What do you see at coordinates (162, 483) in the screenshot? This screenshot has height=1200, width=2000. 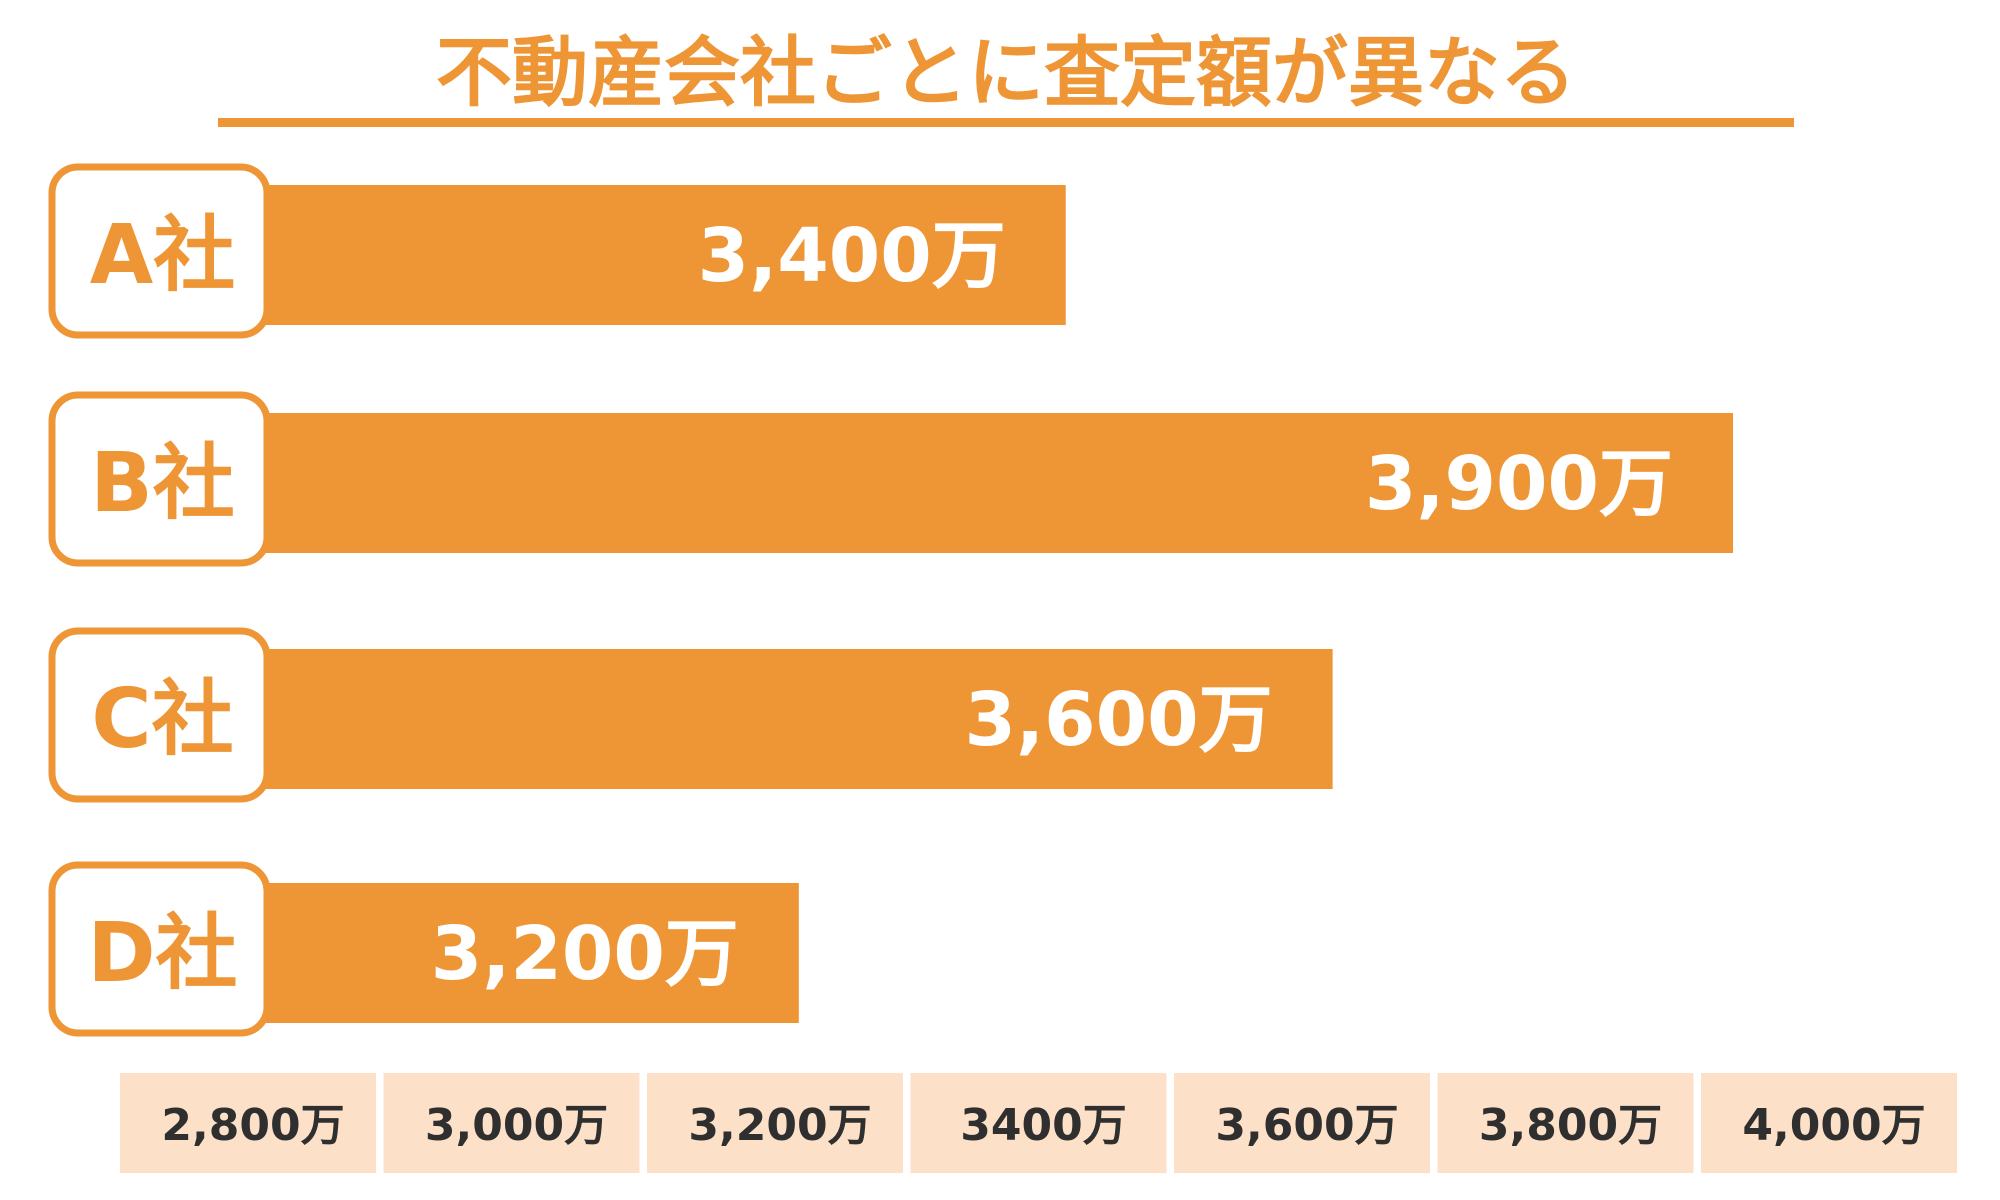 I see `category-label-1: B社` at bounding box center [162, 483].